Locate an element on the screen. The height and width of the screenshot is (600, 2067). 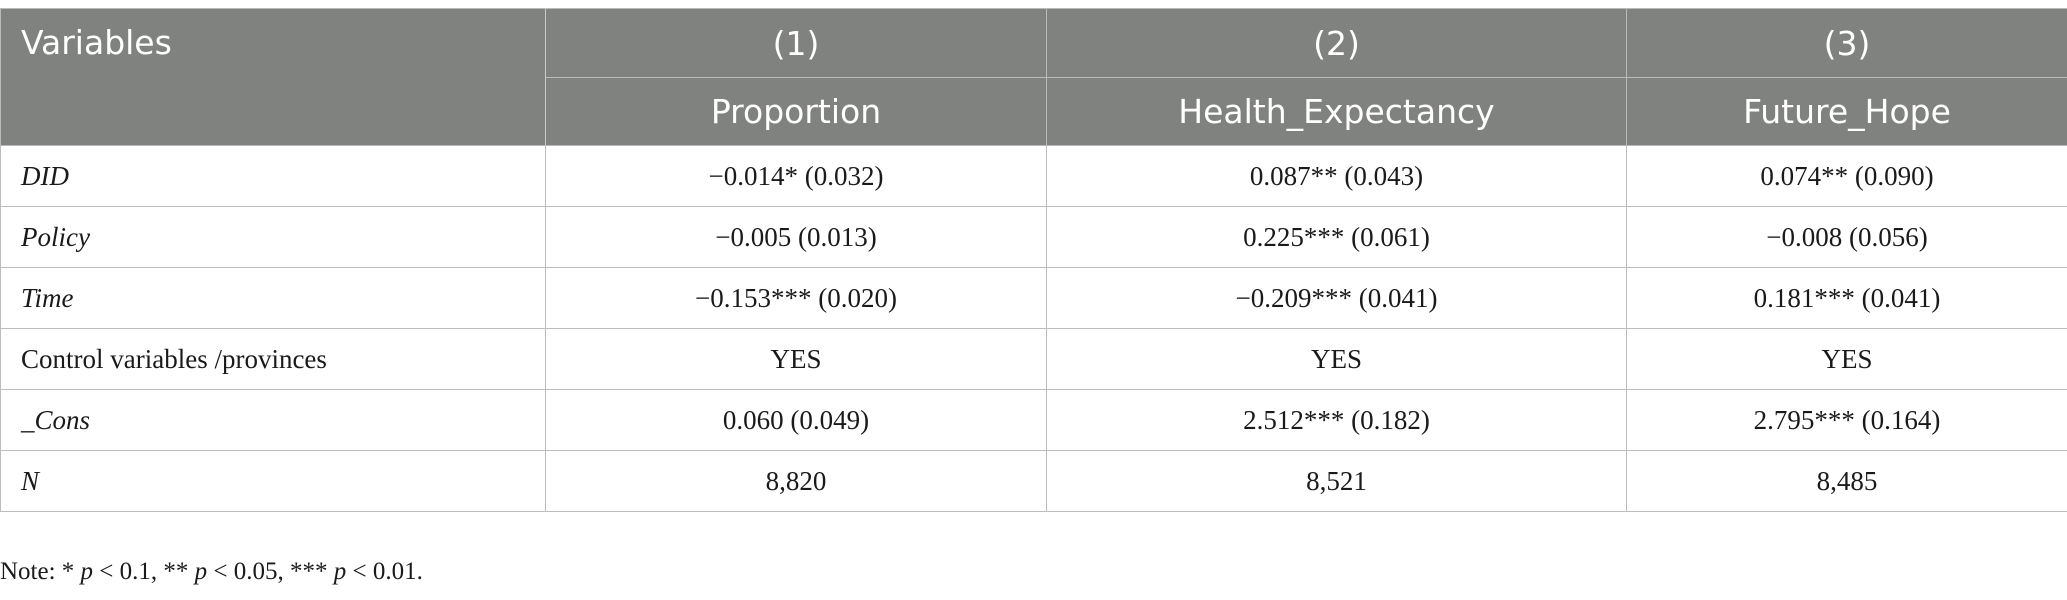
header-variables: Variables is located at coordinates (273, 77).